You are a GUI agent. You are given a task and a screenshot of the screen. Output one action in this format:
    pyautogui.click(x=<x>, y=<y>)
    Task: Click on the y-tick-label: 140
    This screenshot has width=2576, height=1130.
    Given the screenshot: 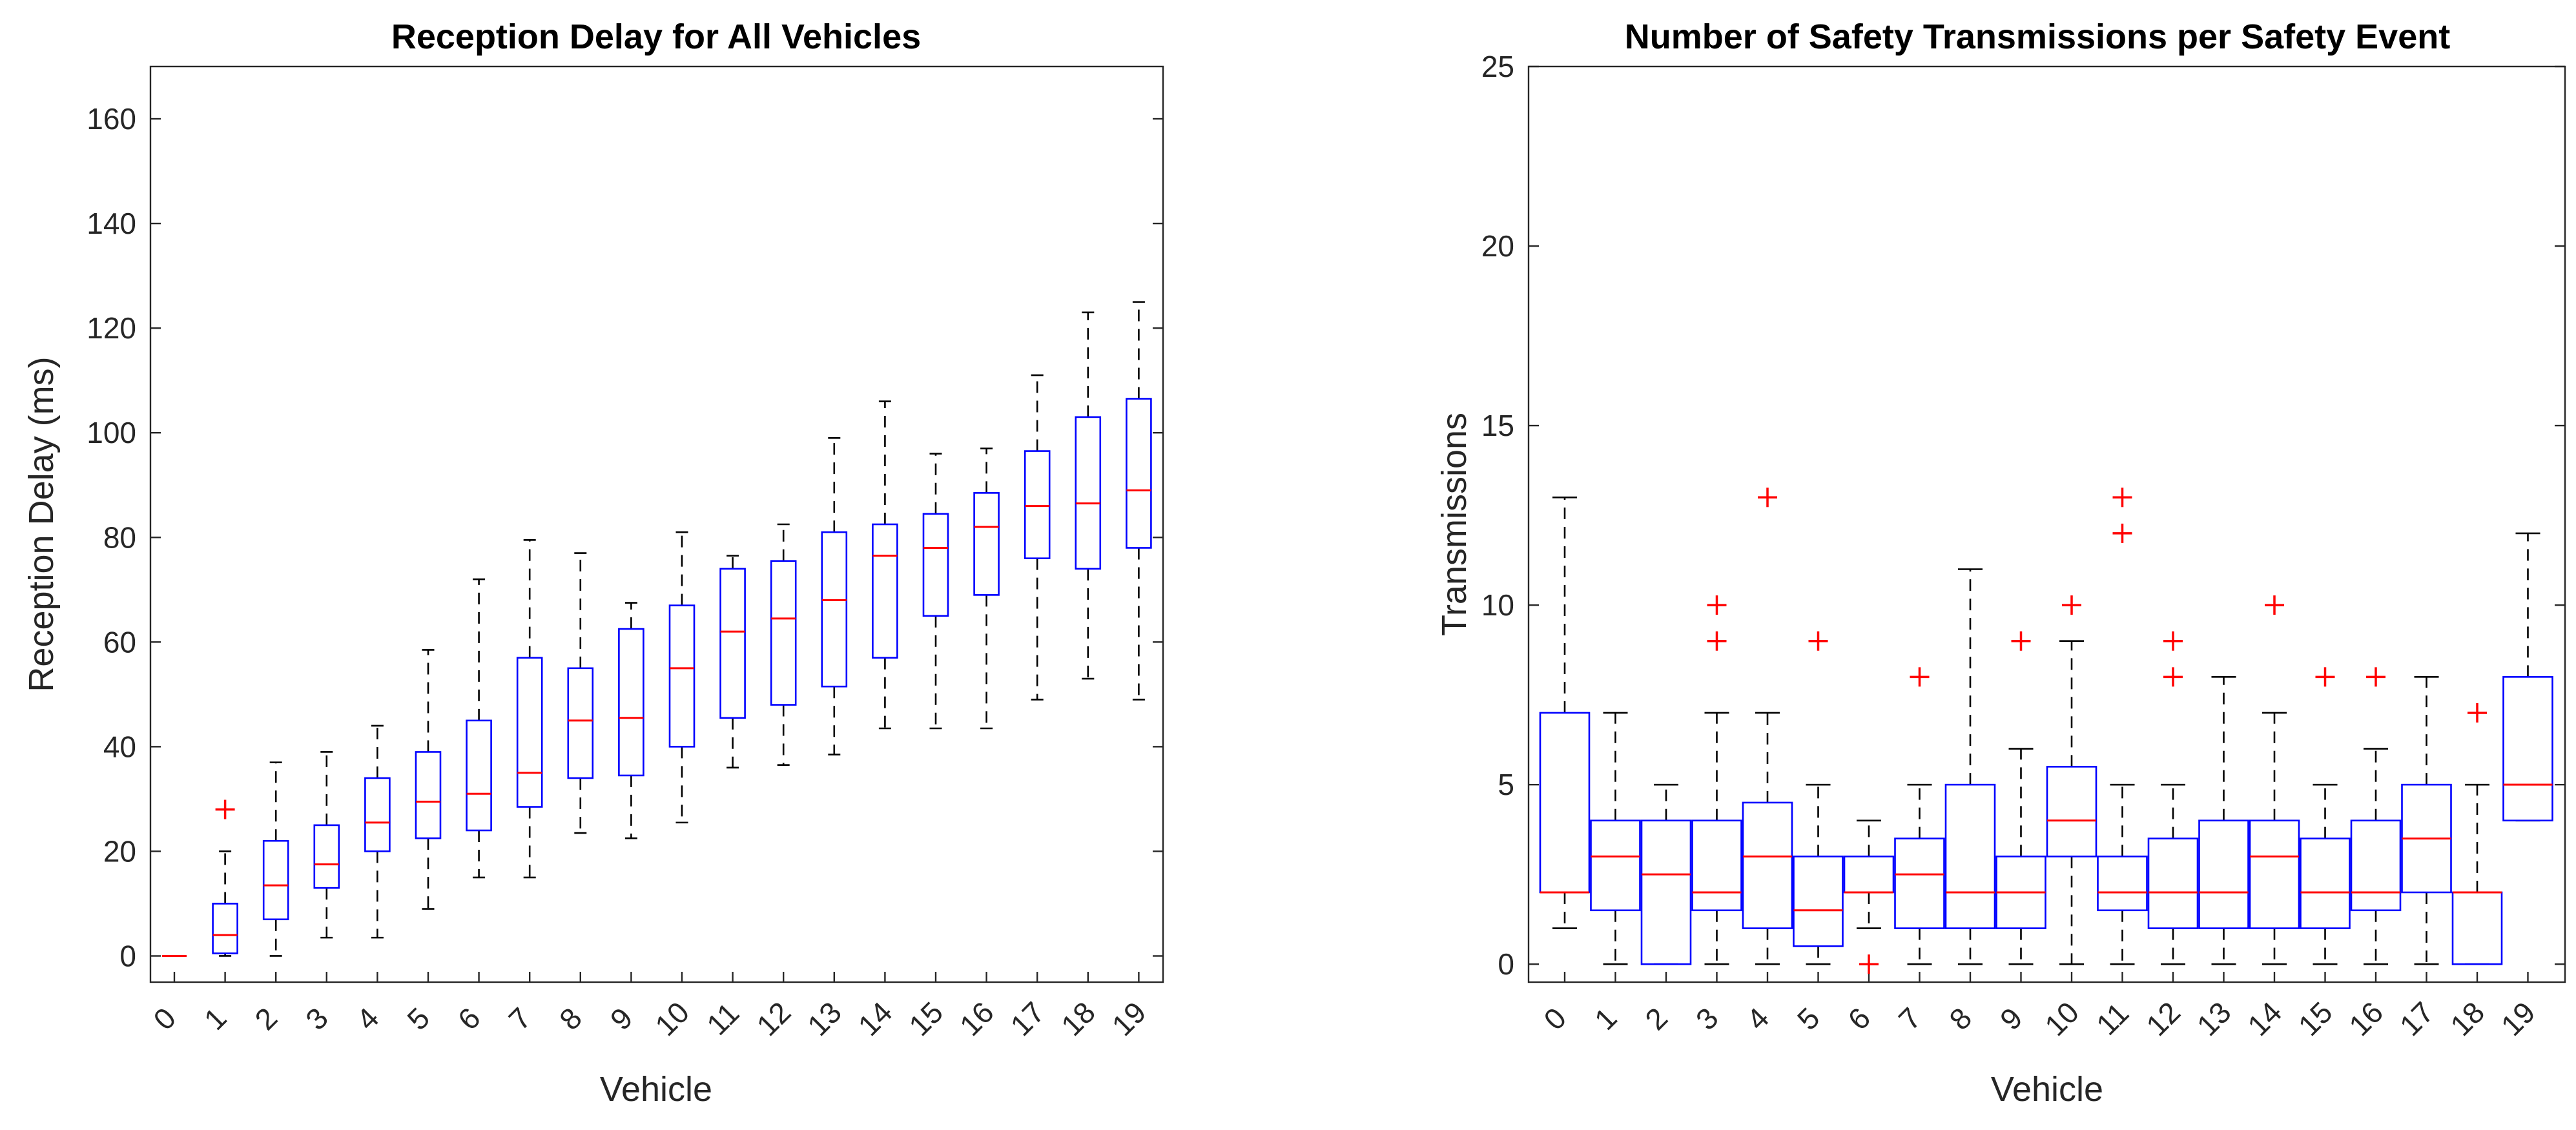 What is the action you would take?
    pyautogui.click(x=111, y=223)
    